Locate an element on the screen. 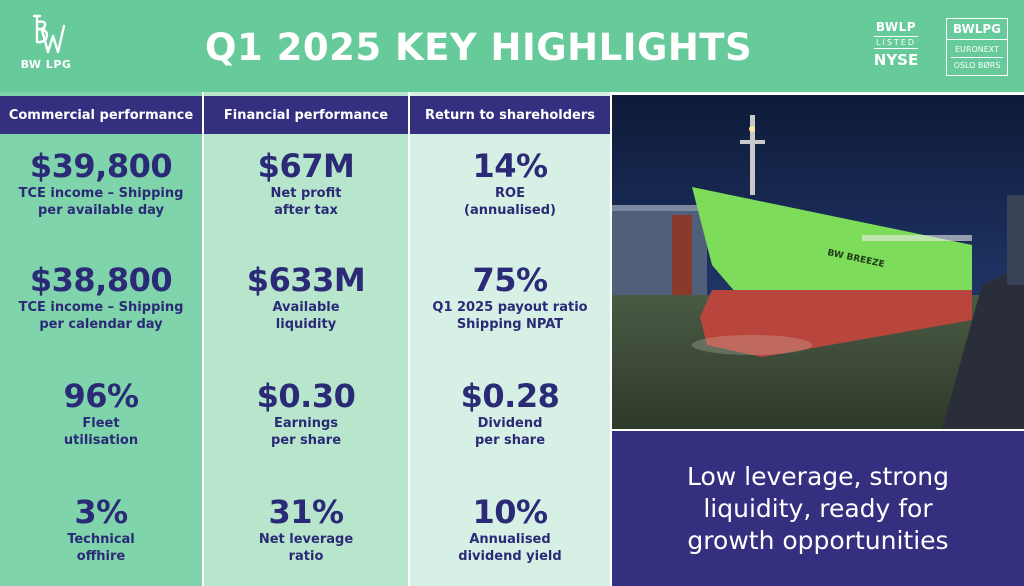 The height and width of the screenshot is (586, 1024). metric-label-line2: ratio is located at coordinates (306, 556).